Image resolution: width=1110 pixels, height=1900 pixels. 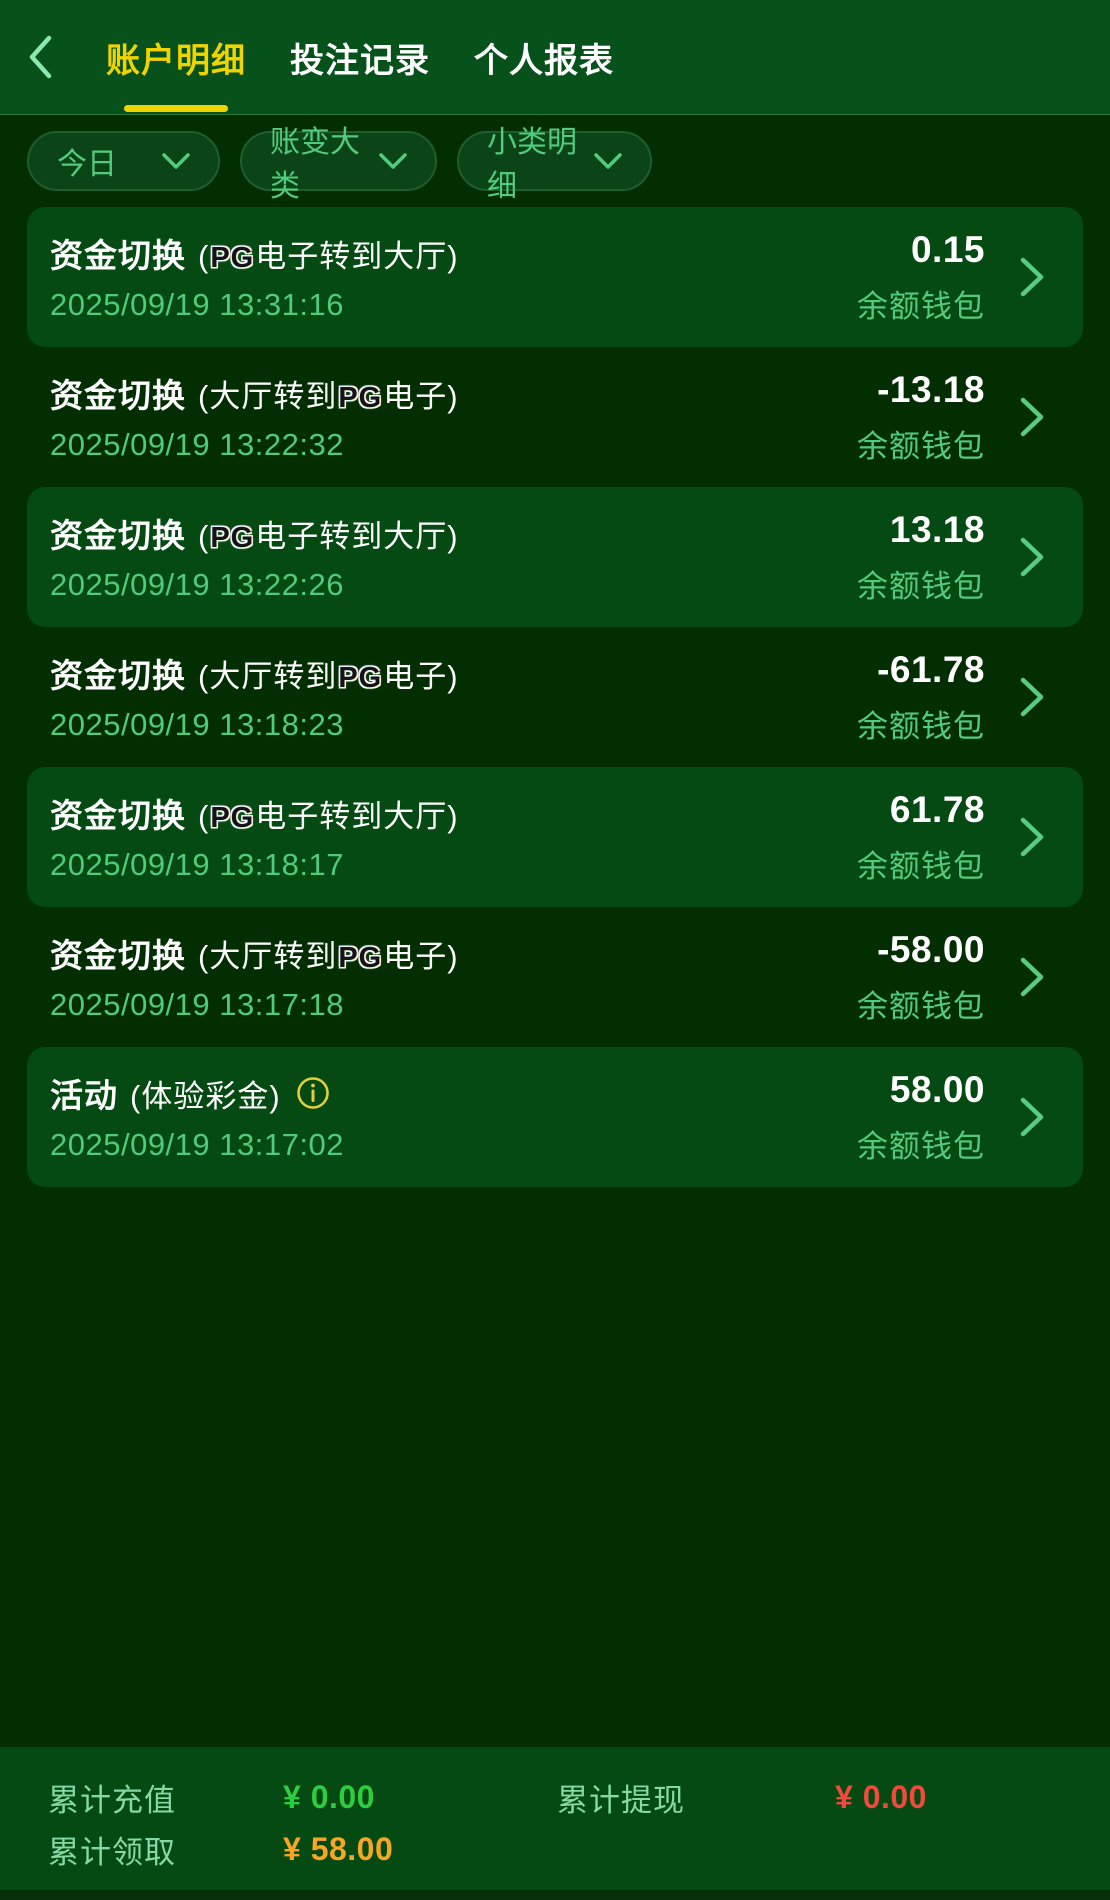 I want to click on transaction-amount: -61.78, so click(x=931, y=669).